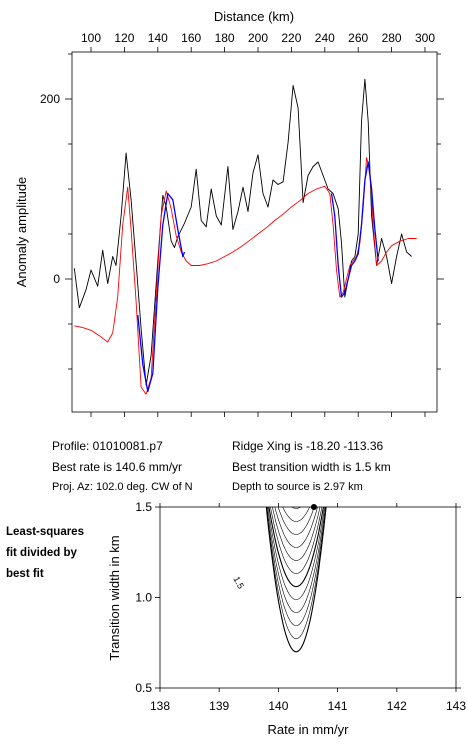  I want to click on profile-name: Profile: 01010081.p7, so click(107, 446).